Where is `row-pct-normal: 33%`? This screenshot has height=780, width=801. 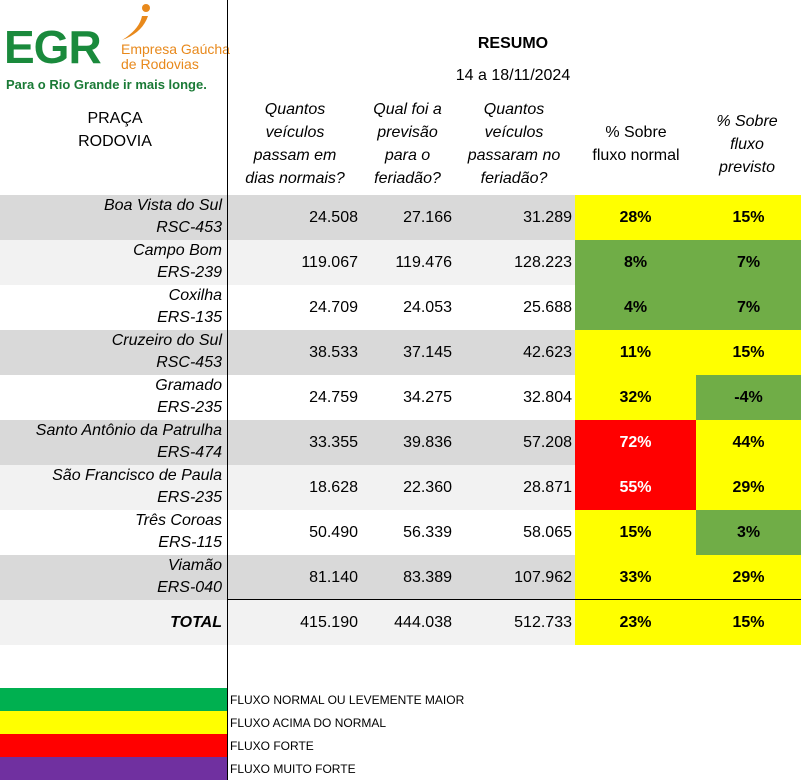
row-pct-normal: 33% is located at coordinates (635, 577).